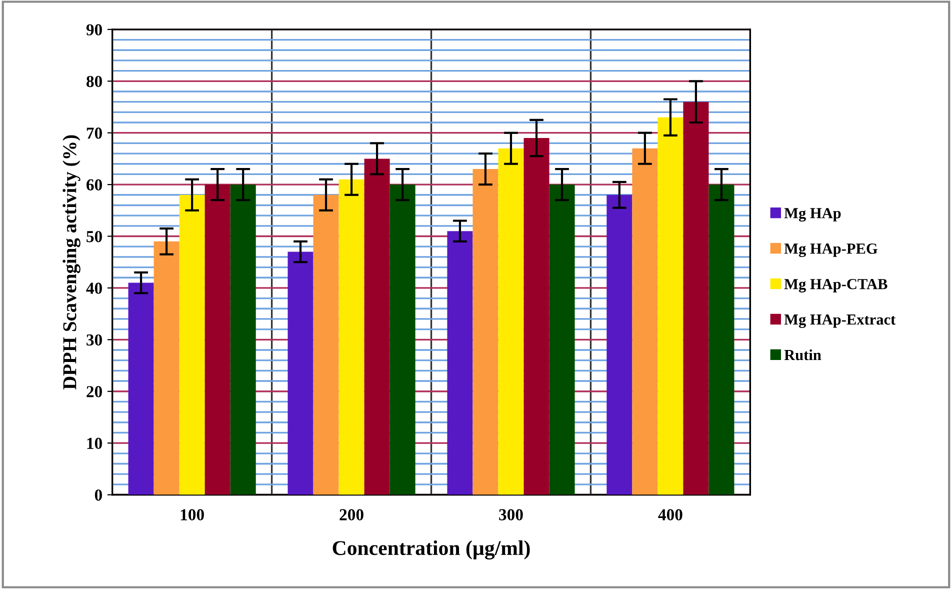  Describe the element at coordinates (812, 215) in the screenshot. I see `legend-label: Mg HAp` at that location.